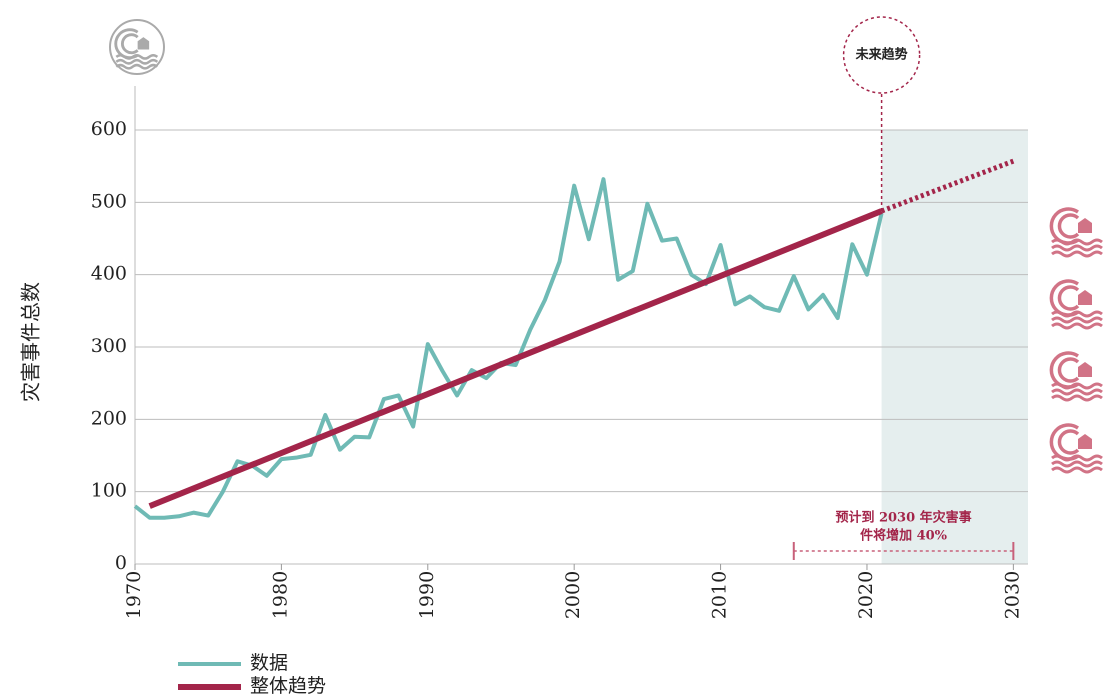 The width and height of the screenshot is (1119, 697). What do you see at coordinates (427, 595) in the screenshot?
I see `x-tick-label: 1990` at bounding box center [427, 595].